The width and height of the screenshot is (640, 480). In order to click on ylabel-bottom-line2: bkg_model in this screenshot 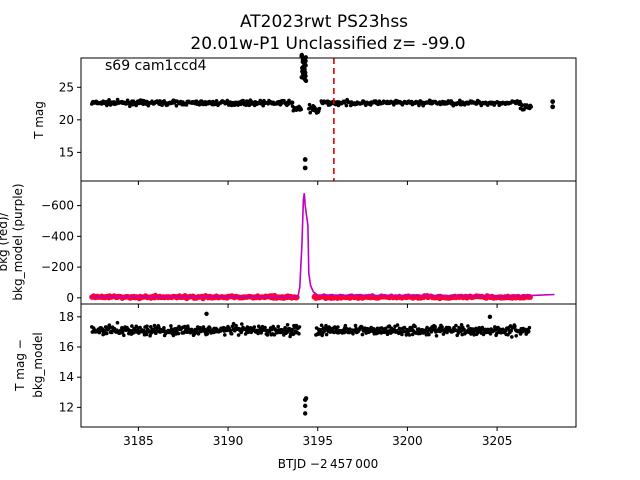, I will do `click(38, 365)`.